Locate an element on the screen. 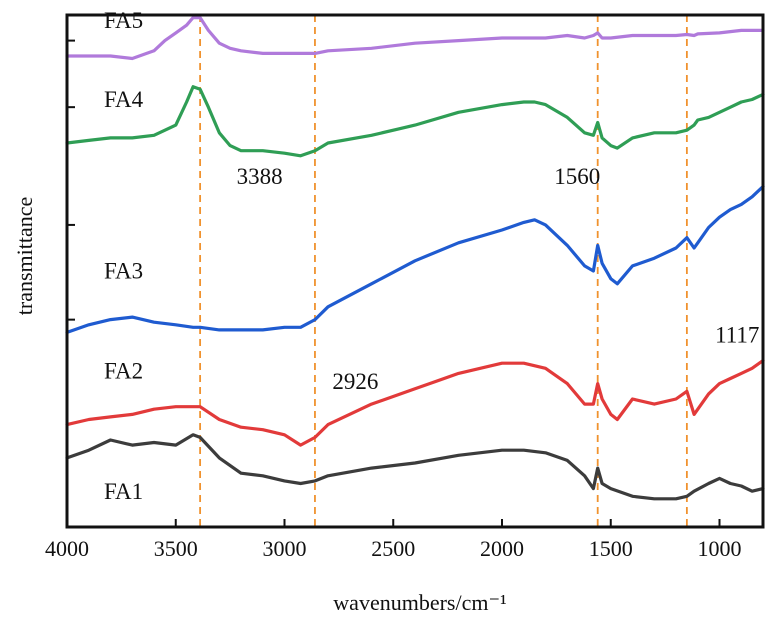 This screenshot has height=629, width=773. x-axis-ticks: 4000 3500 3000 2500 2000 1500 1000 is located at coordinates (393, 540).